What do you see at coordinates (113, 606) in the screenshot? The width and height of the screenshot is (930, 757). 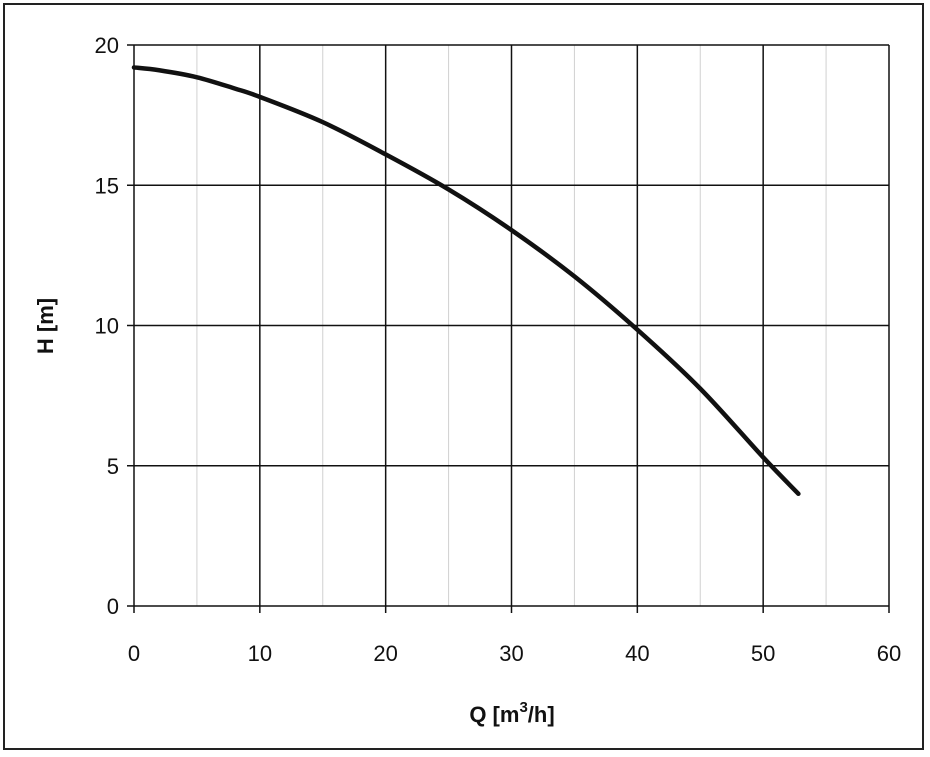 I see `y-tick-label: 0` at bounding box center [113, 606].